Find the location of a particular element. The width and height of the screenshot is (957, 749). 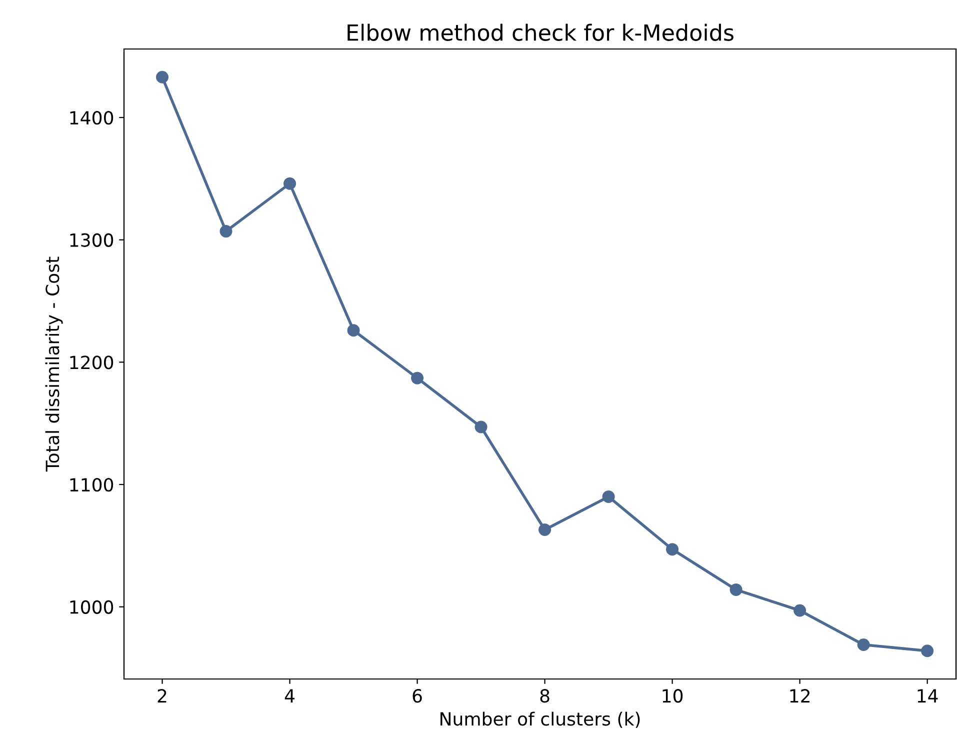

y-tick-label: 1200 is located at coordinates (92, 363).